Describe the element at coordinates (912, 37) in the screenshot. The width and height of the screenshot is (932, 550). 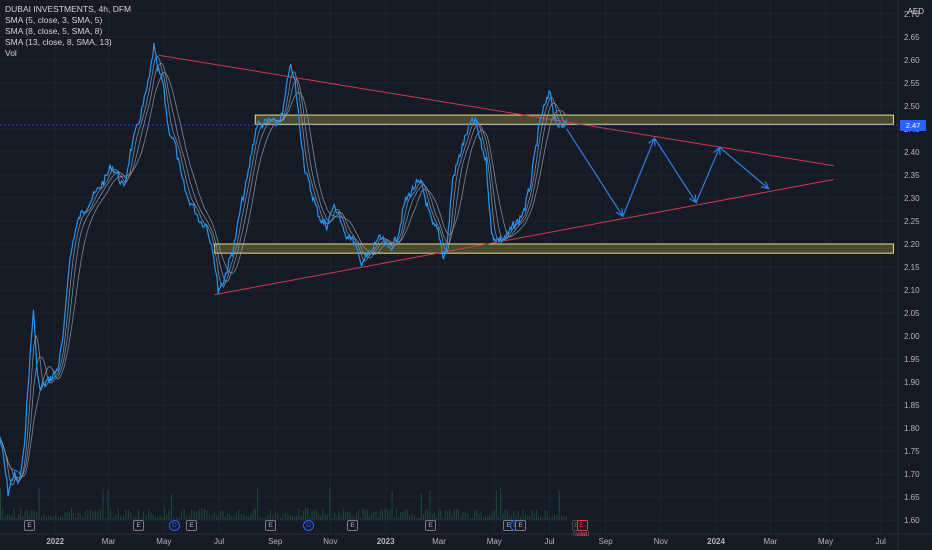
I see `y-tick-label: 2.65` at that location.